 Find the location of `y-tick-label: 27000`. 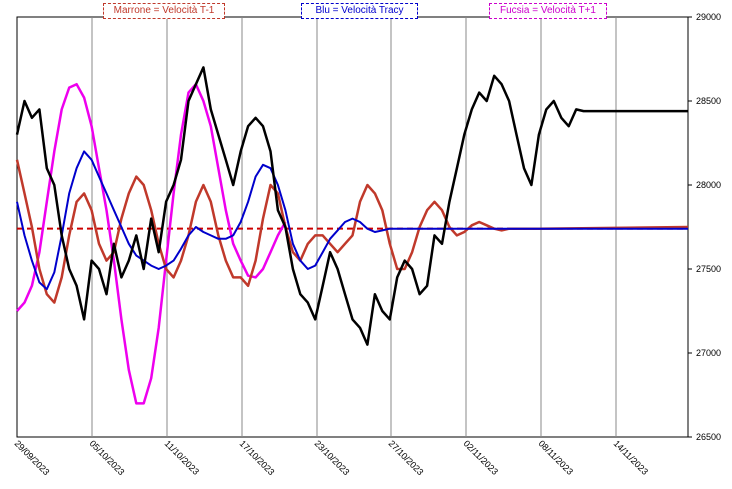

y-tick-label: 27000 is located at coordinates (708, 353).